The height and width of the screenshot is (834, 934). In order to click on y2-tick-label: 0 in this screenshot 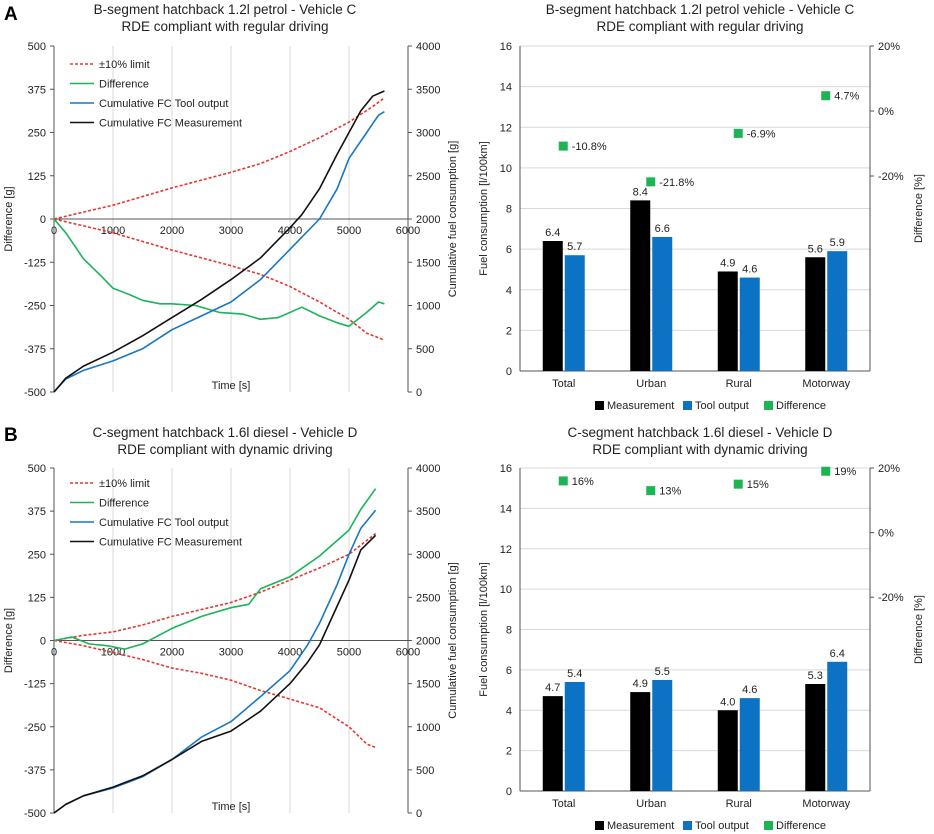, I will do `click(419, 393)`.